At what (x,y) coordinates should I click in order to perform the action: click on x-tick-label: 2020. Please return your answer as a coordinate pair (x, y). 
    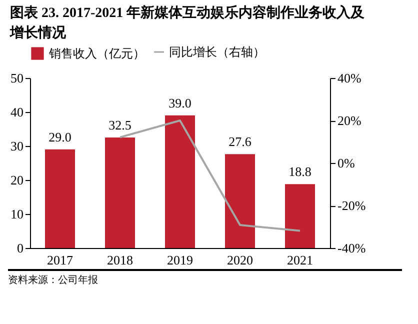
    Looking at the image, I should click on (240, 260).